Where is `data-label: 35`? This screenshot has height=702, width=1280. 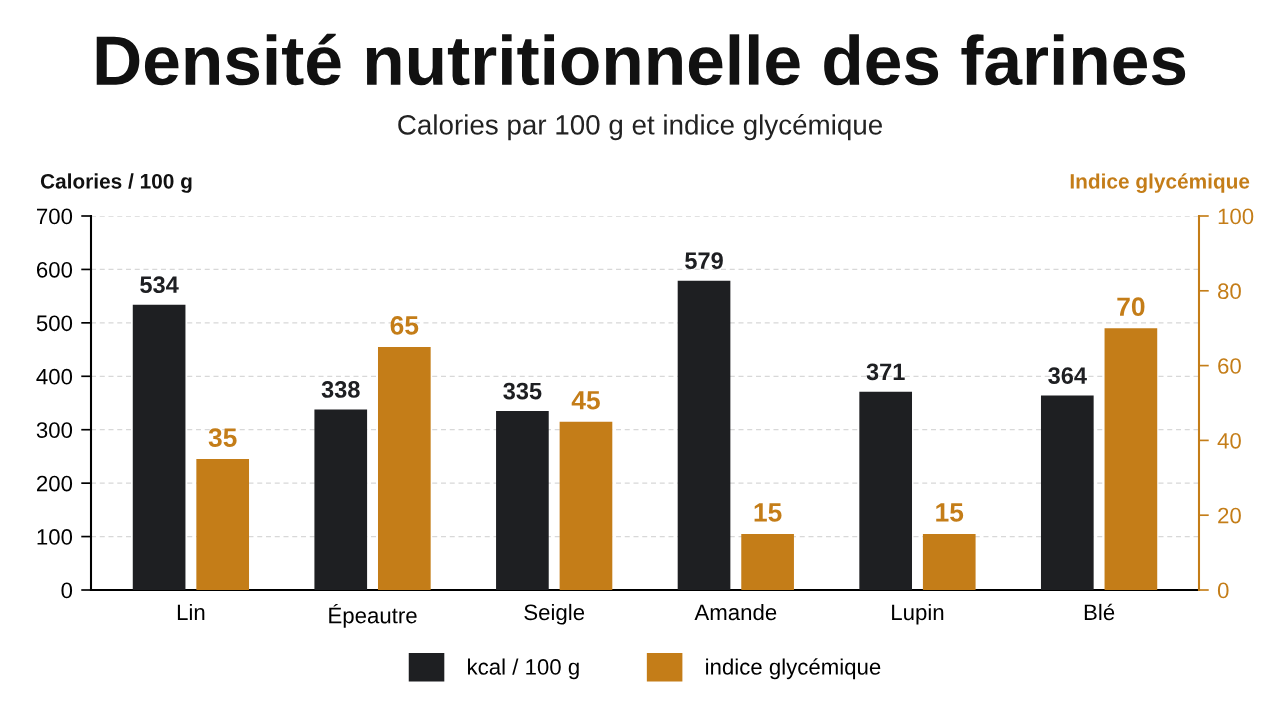 data-label: 35 is located at coordinates (222, 437).